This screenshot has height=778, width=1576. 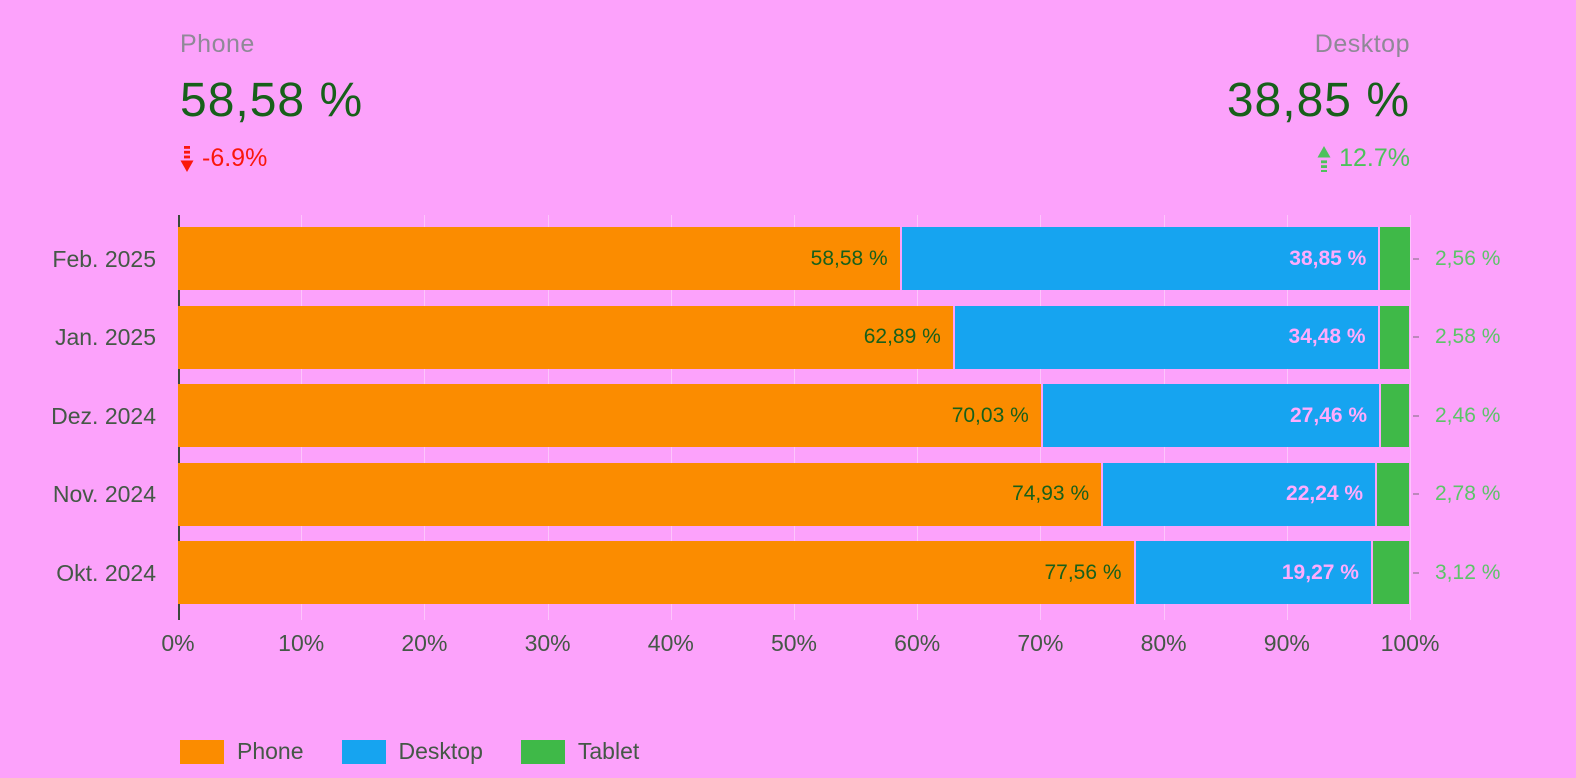 What do you see at coordinates (1083, 572) in the screenshot?
I see `bar-value-label: 77,56 %` at bounding box center [1083, 572].